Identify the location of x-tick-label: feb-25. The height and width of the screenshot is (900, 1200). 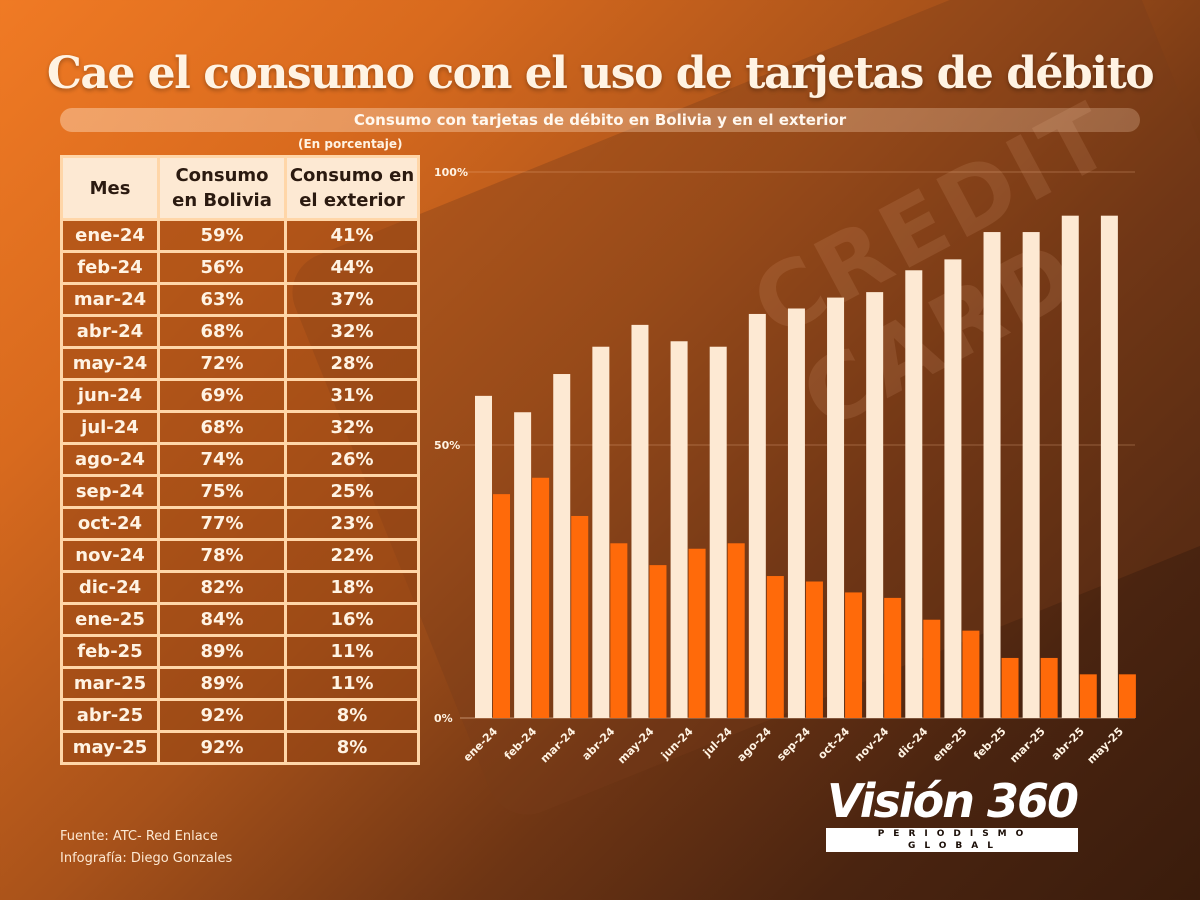
(989, 743).